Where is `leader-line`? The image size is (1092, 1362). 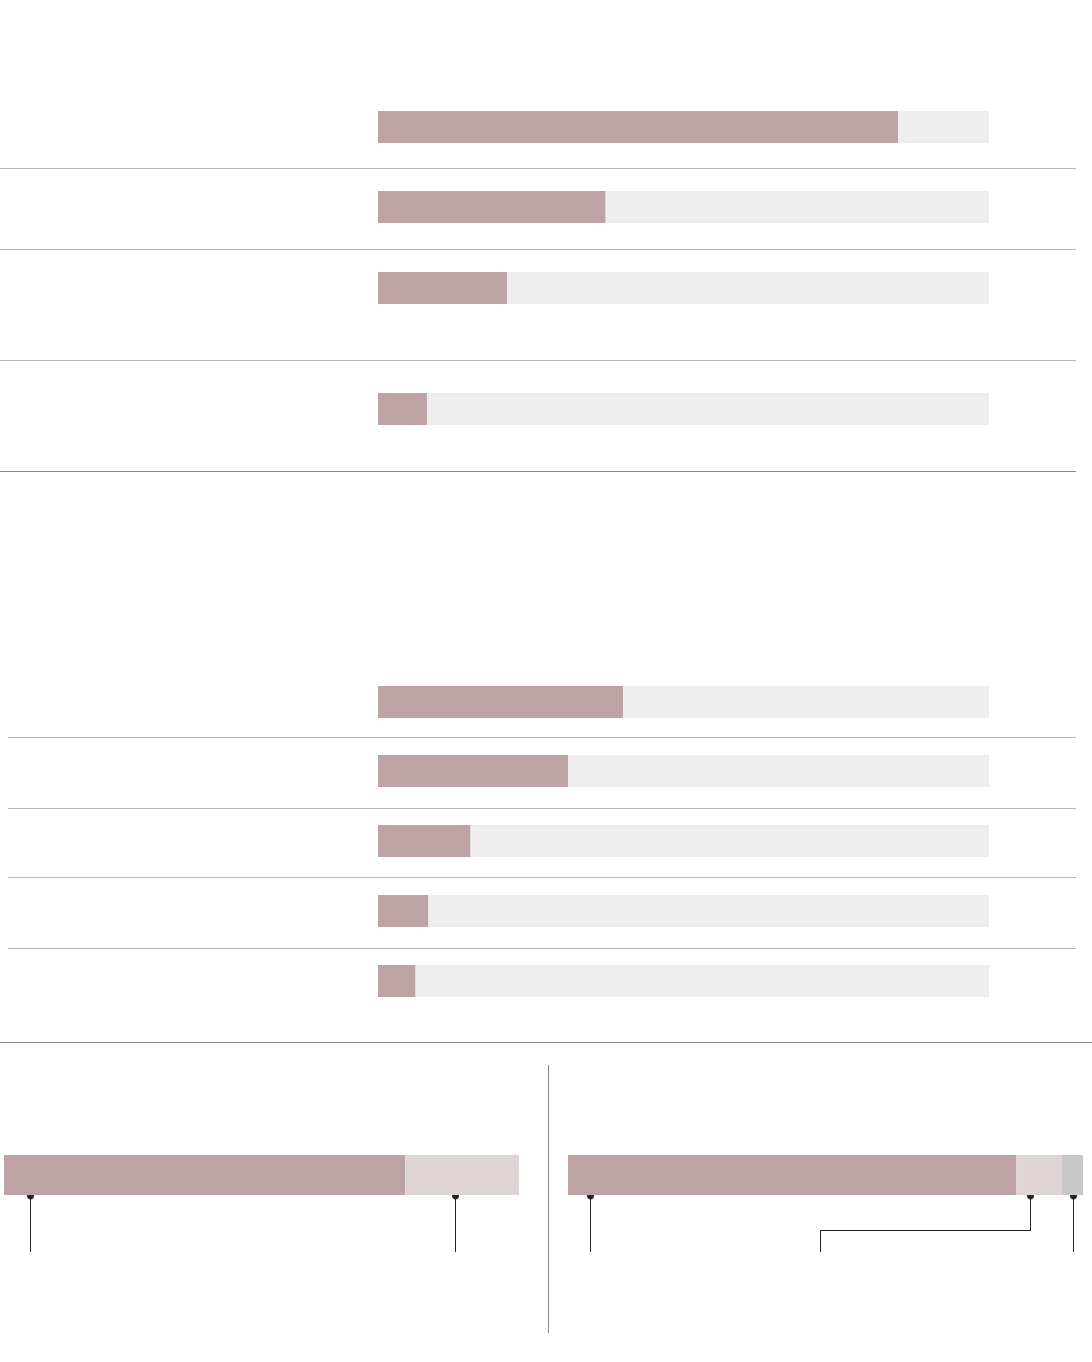
leader-line is located at coordinates (925, 1224).